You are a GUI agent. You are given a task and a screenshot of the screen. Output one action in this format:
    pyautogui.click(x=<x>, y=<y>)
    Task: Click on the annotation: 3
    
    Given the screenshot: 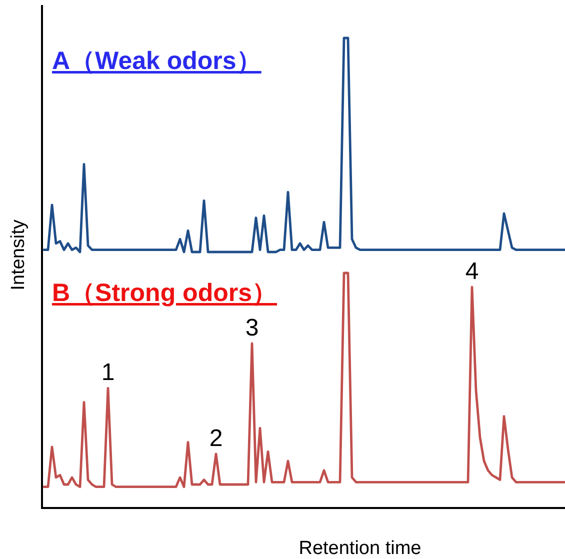 What is the action you would take?
    pyautogui.click(x=252, y=328)
    